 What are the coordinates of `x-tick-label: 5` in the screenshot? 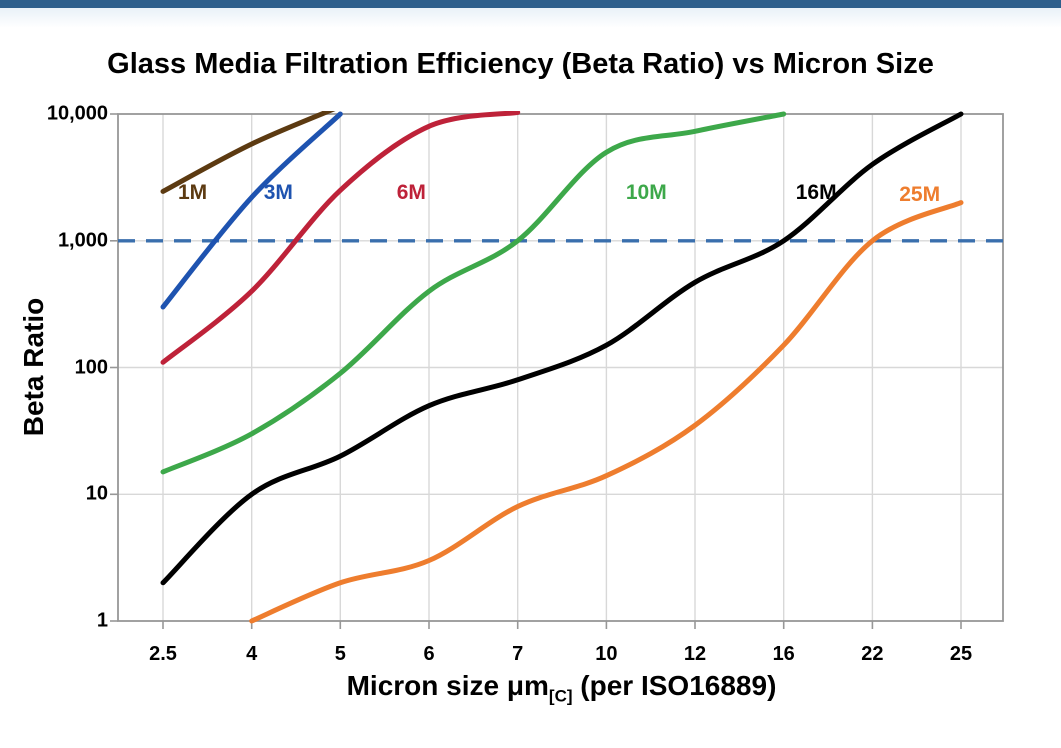 It's located at (340, 654).